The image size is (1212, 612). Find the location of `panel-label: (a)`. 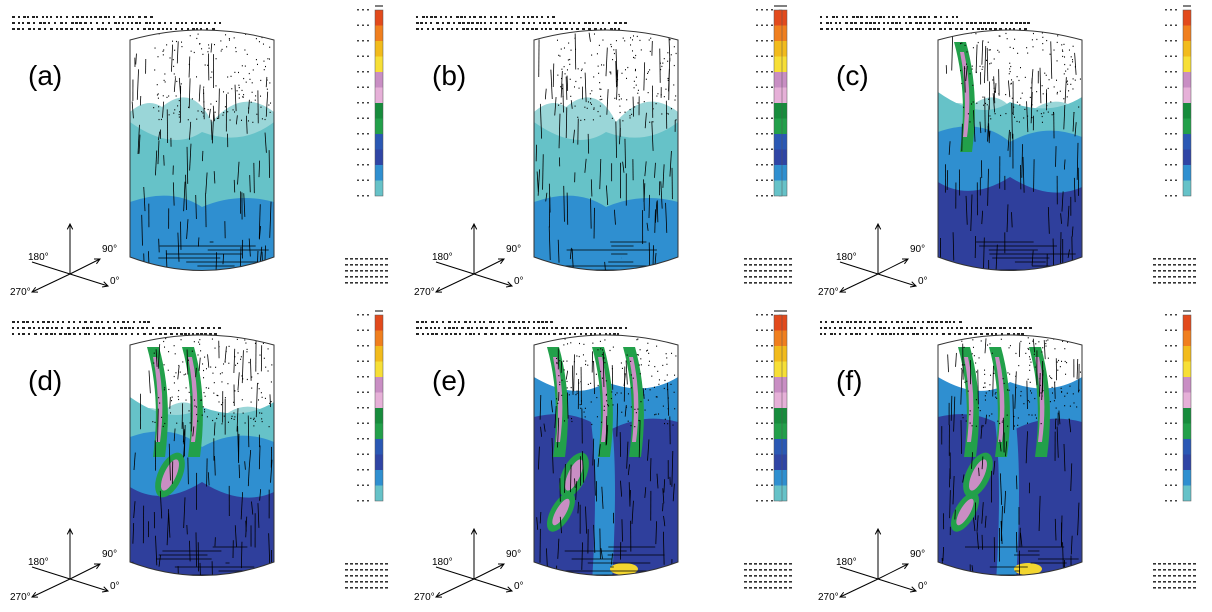

panel-label: (a) is located at coordinates (45, 75).